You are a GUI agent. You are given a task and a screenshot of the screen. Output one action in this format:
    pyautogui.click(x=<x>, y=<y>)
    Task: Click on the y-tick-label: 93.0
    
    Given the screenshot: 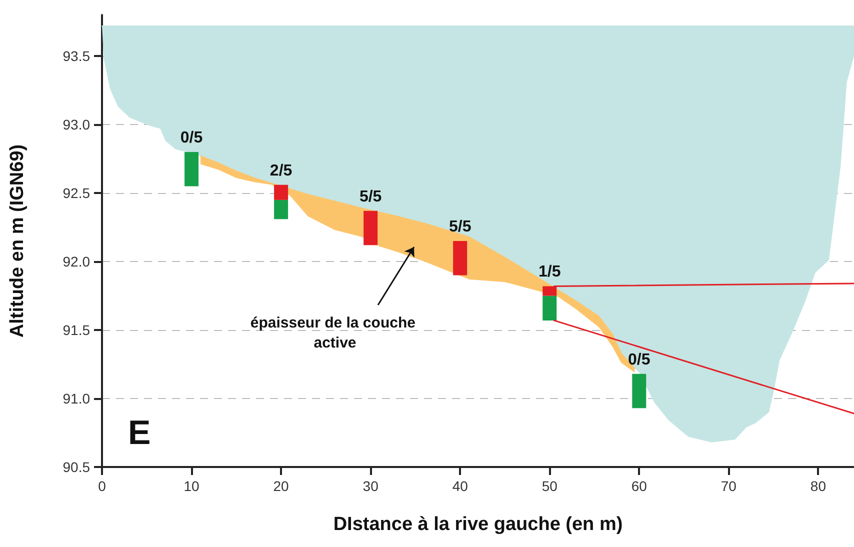 What is the action you would take?
    pyautogui.click(x=76, y=124)
    